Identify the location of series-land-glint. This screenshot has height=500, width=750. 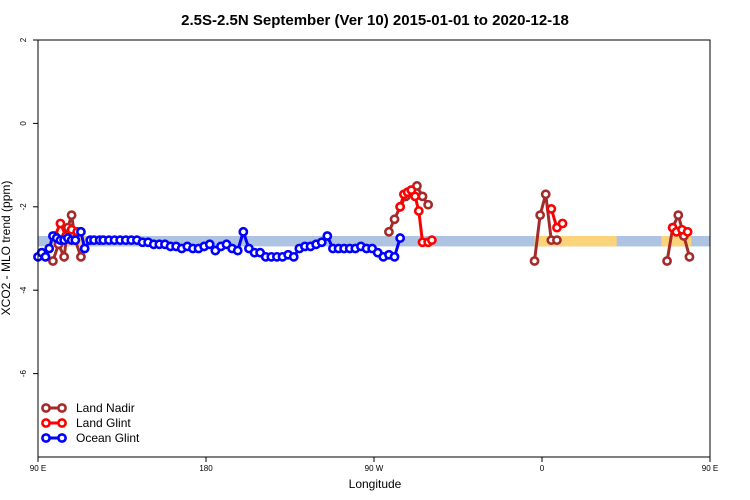
(371, 216).